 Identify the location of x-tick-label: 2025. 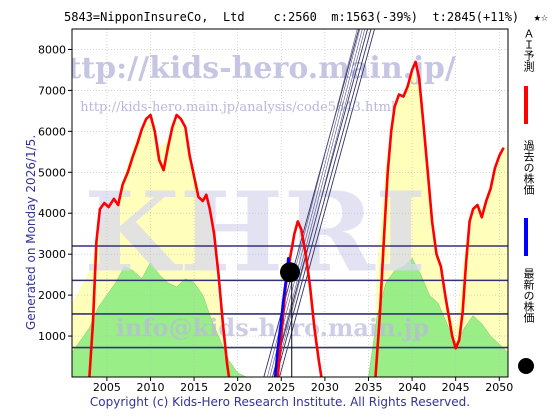
(281, 387).